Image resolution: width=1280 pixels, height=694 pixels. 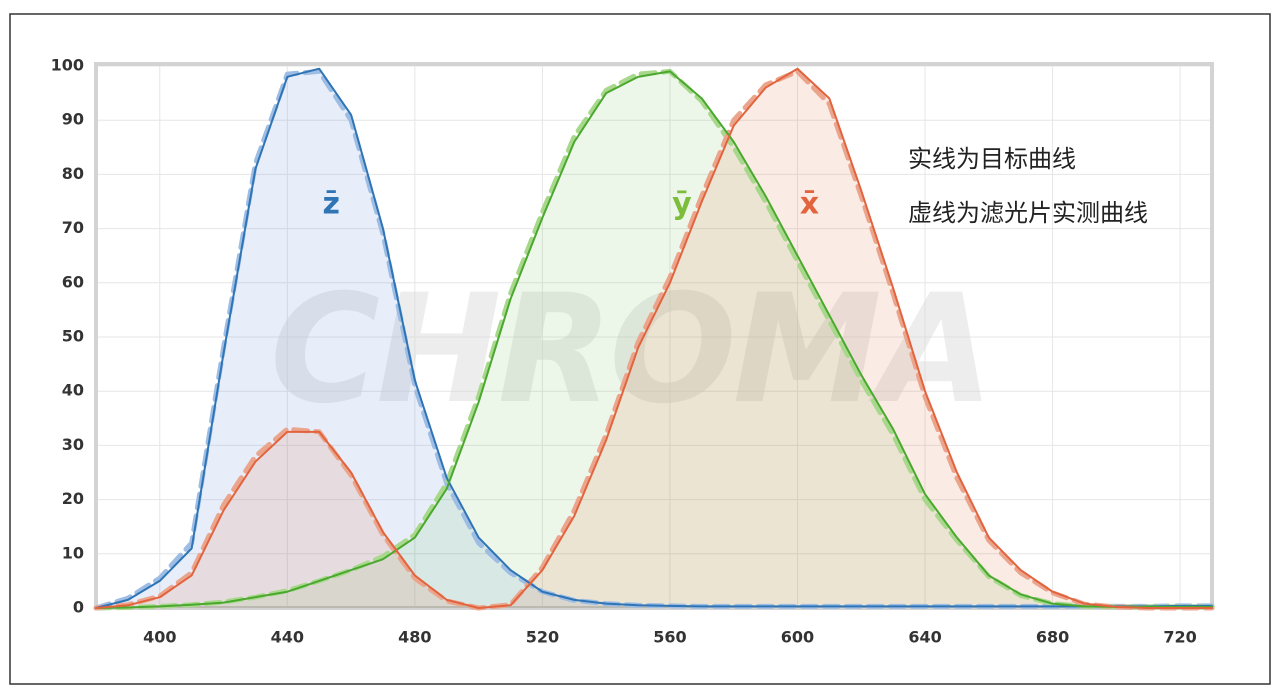 I want to click on x-tick-label: 680, so click(x=1052, y=637).